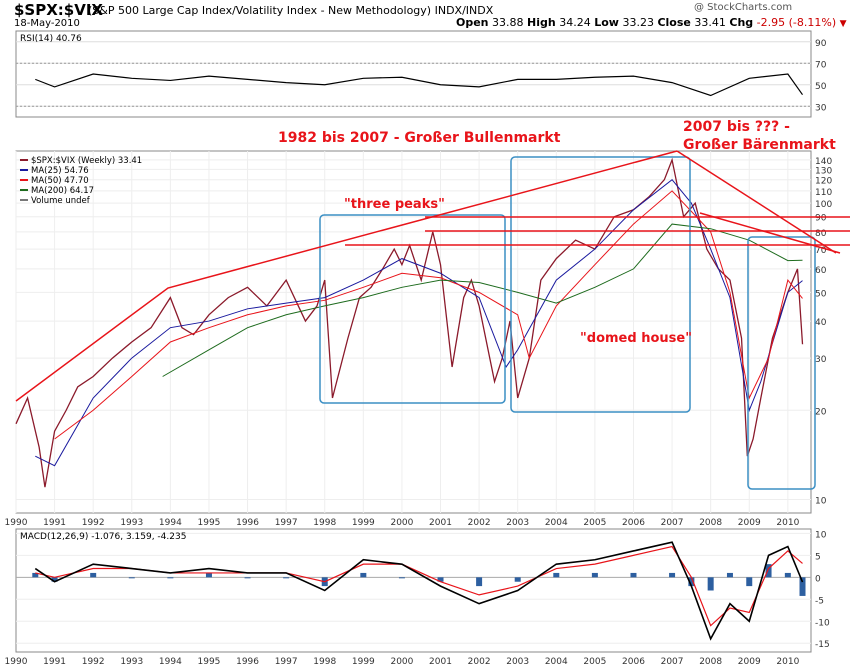  Describe the element at coordinates (710, 22) in the screenshot. I see `close-value: 33.41` at that location.